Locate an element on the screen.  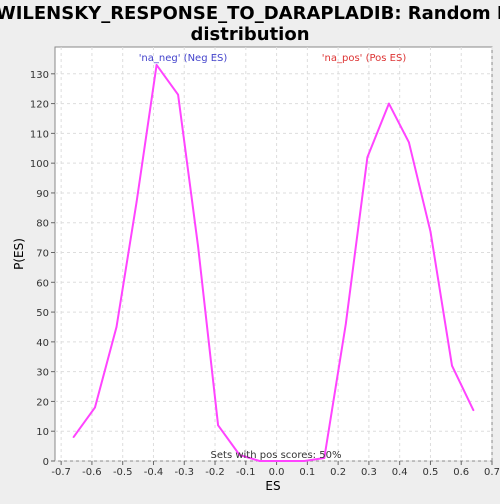
x-tick-label: 0.0 is located at coordinates (277, 472).